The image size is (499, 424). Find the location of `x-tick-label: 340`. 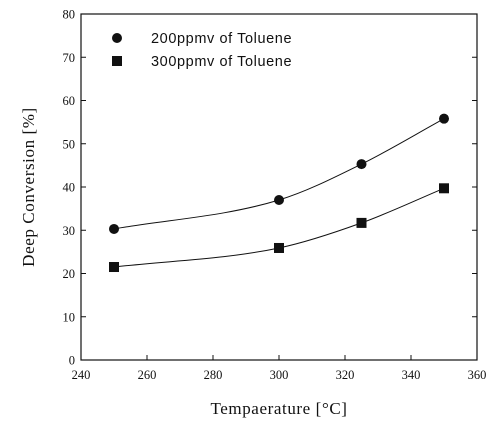

x-tick-label: 340 is located at coordinates (411, 375).